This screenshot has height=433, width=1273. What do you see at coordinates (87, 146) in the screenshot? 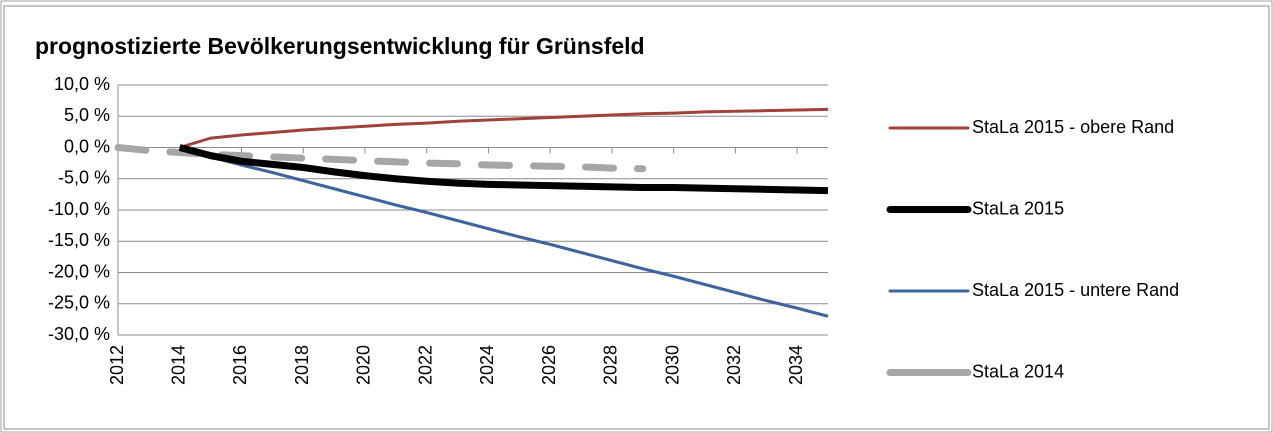
I see `y-tick-label: 0,0 %` at bounding box center [87, 146].